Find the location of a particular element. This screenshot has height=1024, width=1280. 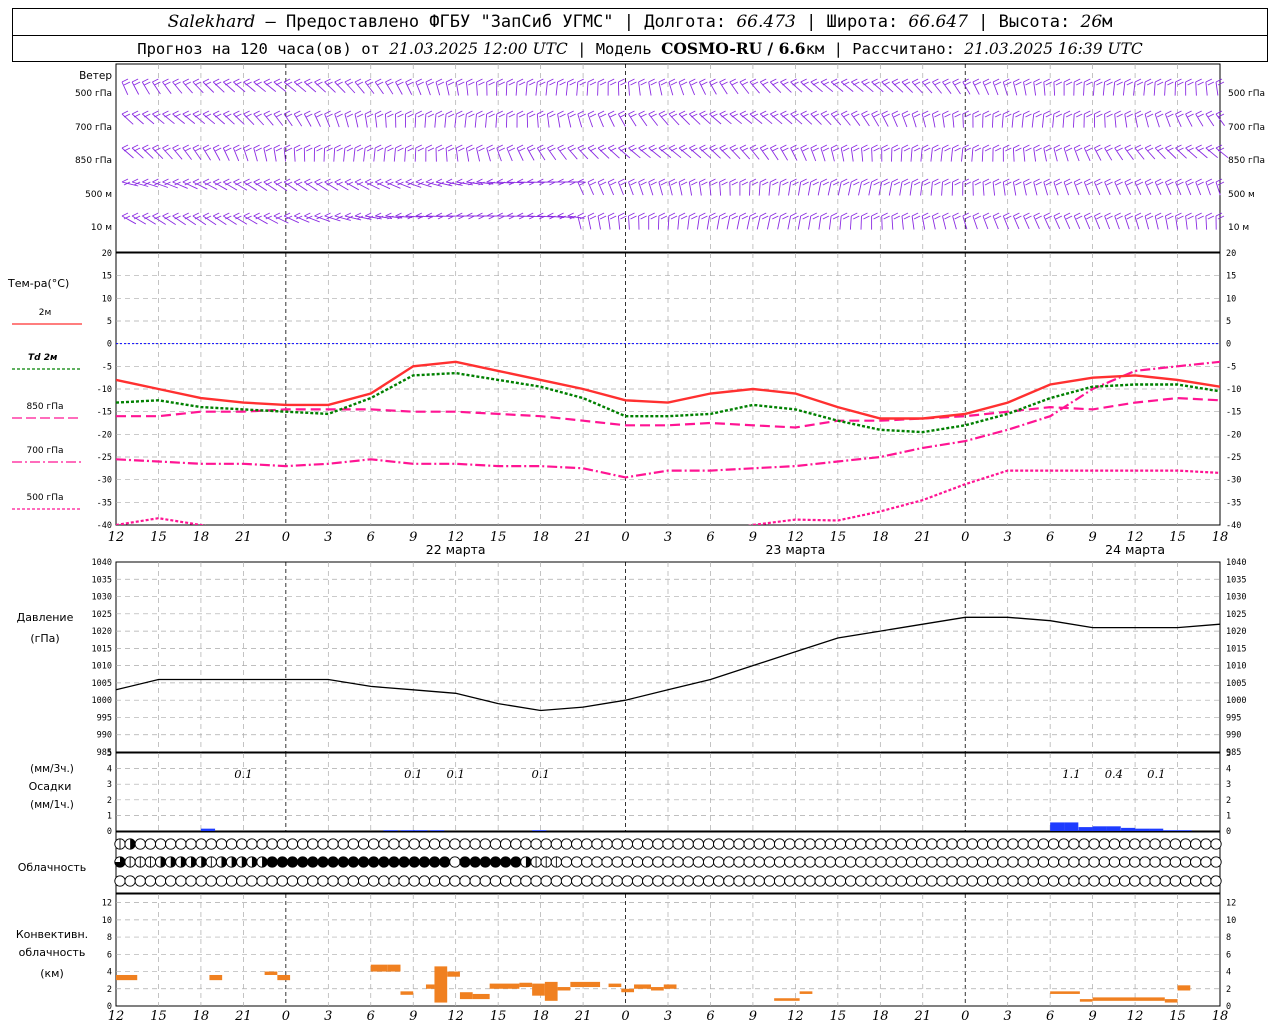

calc-label: | Рассчитано: is located at coordinates (894, 48).